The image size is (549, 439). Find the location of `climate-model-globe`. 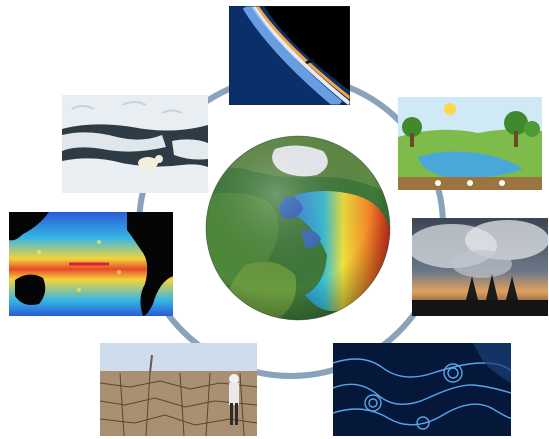

climate-model-globe is located at coordinates (298, 228).